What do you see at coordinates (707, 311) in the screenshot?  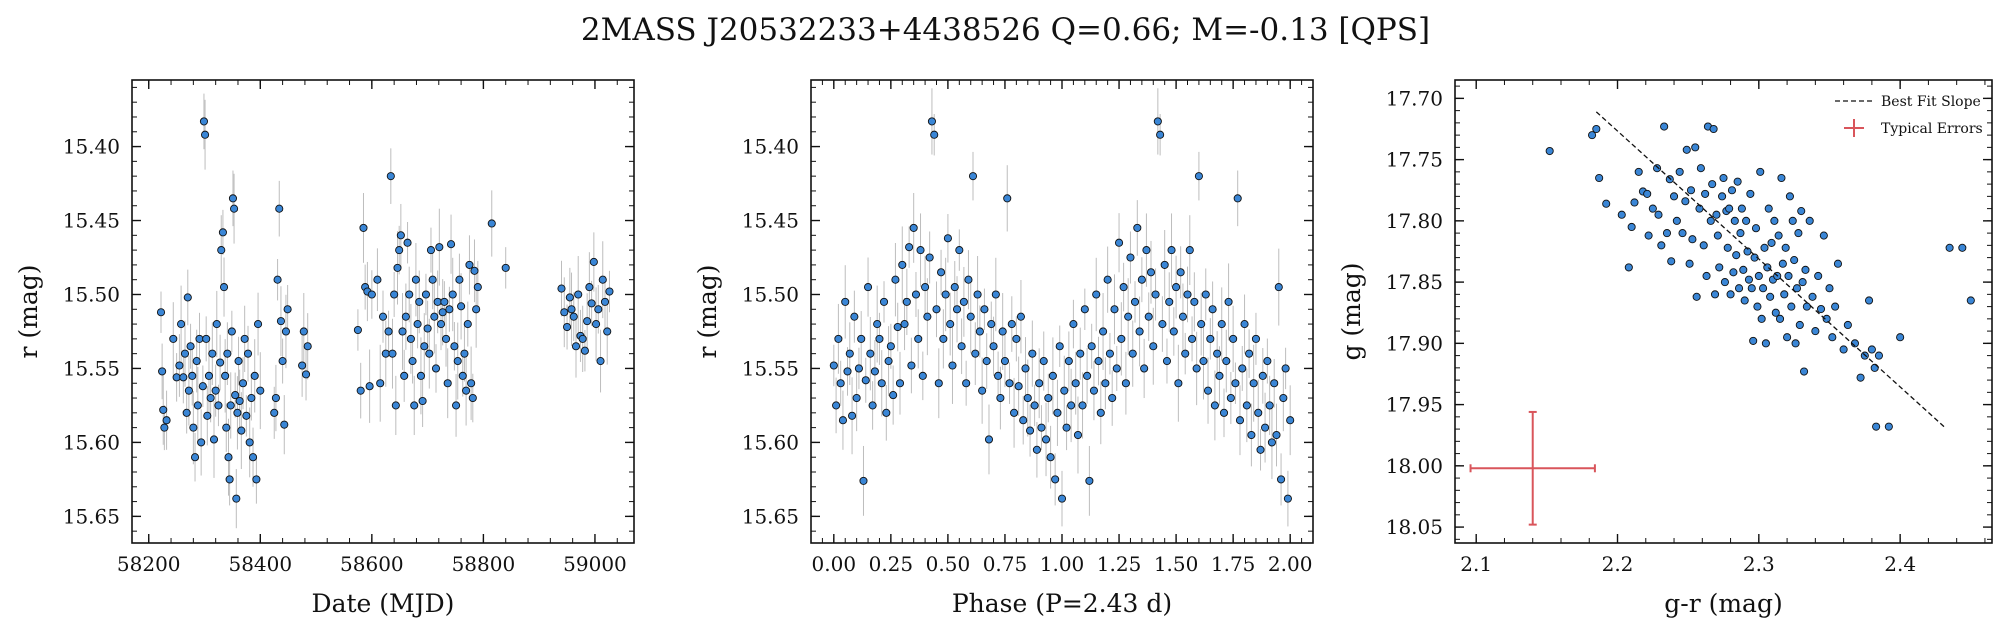 I see `y-axis-label: r (mag)` at bounding box center [707, 311].